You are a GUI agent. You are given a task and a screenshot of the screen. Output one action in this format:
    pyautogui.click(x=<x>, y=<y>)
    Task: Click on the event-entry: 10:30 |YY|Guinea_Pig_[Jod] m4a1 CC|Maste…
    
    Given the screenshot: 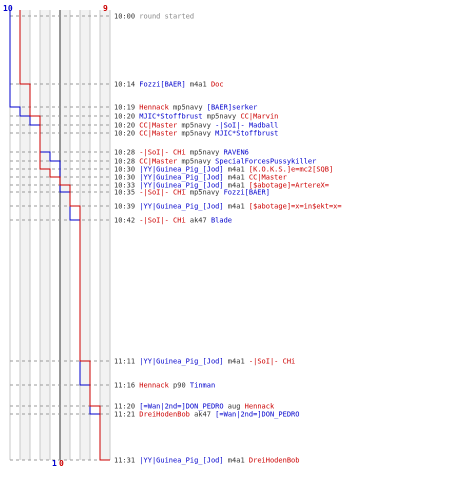 What is the action you would take?
    pyautogui.click(x=200, y=178)
    